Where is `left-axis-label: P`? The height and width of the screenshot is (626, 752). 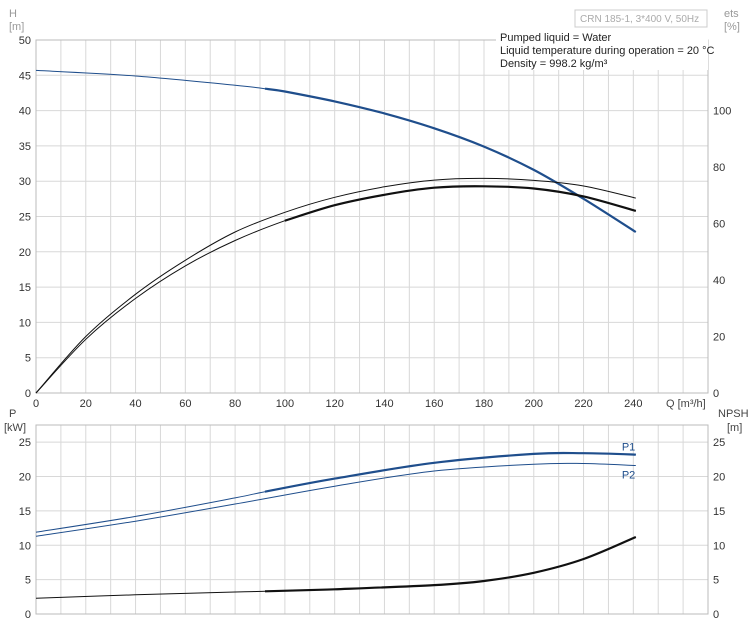
left-axis-label: P is located at coordinates (12, 414).